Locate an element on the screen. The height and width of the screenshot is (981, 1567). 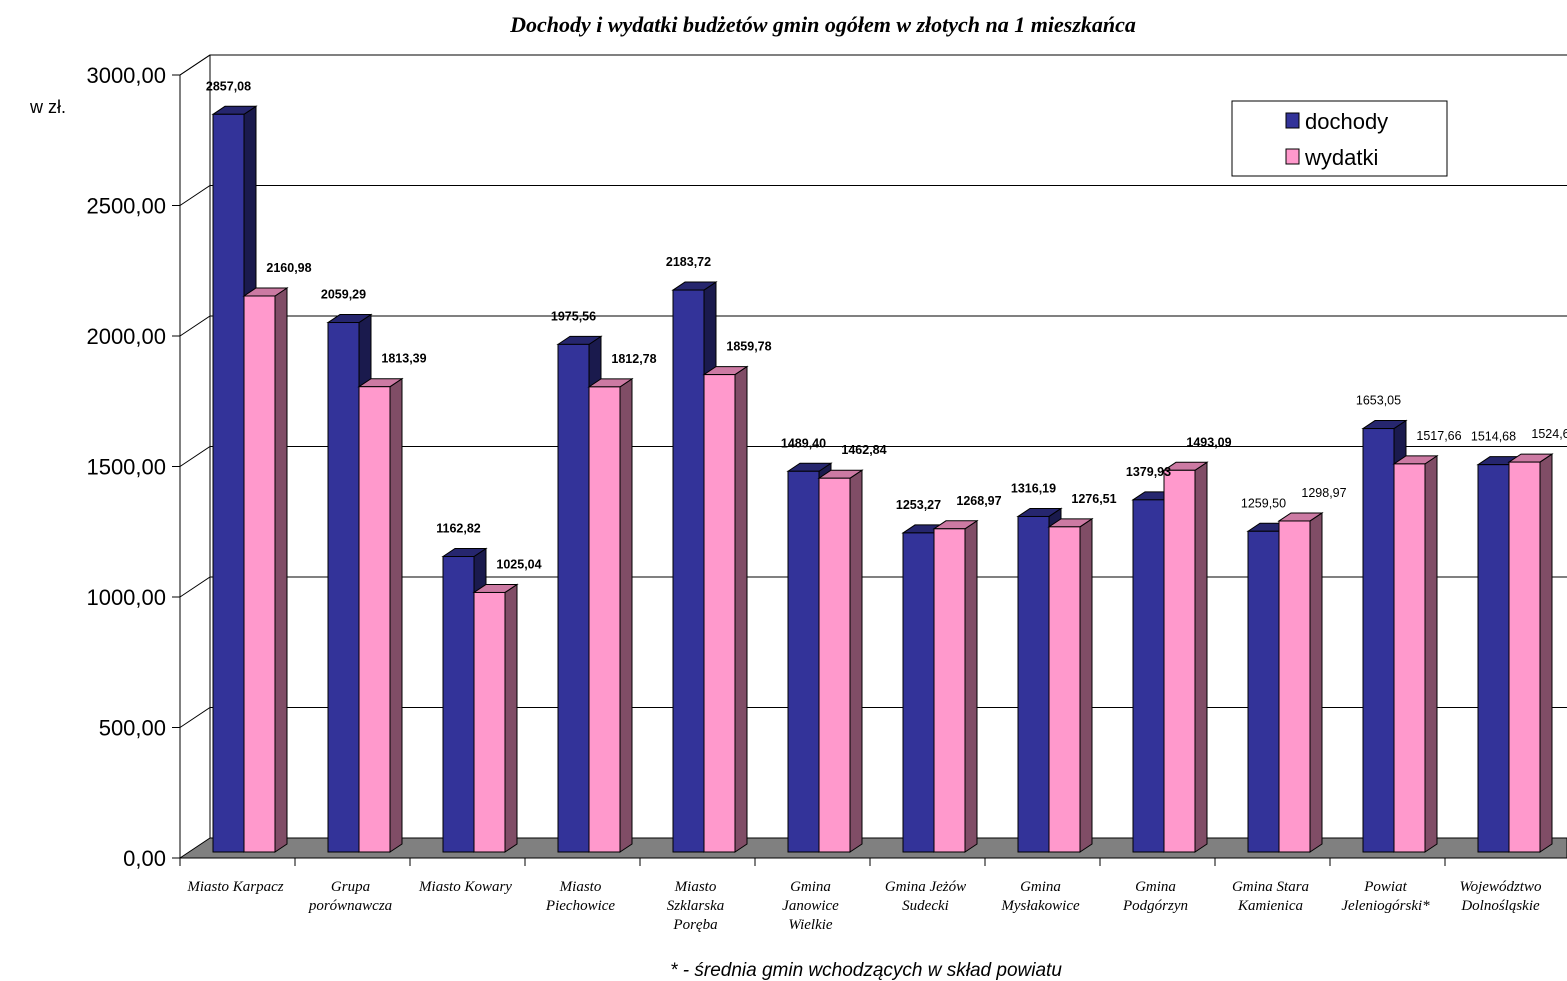
data-label-wydatki: 1517,66 is located at coordinates (1438, 436).